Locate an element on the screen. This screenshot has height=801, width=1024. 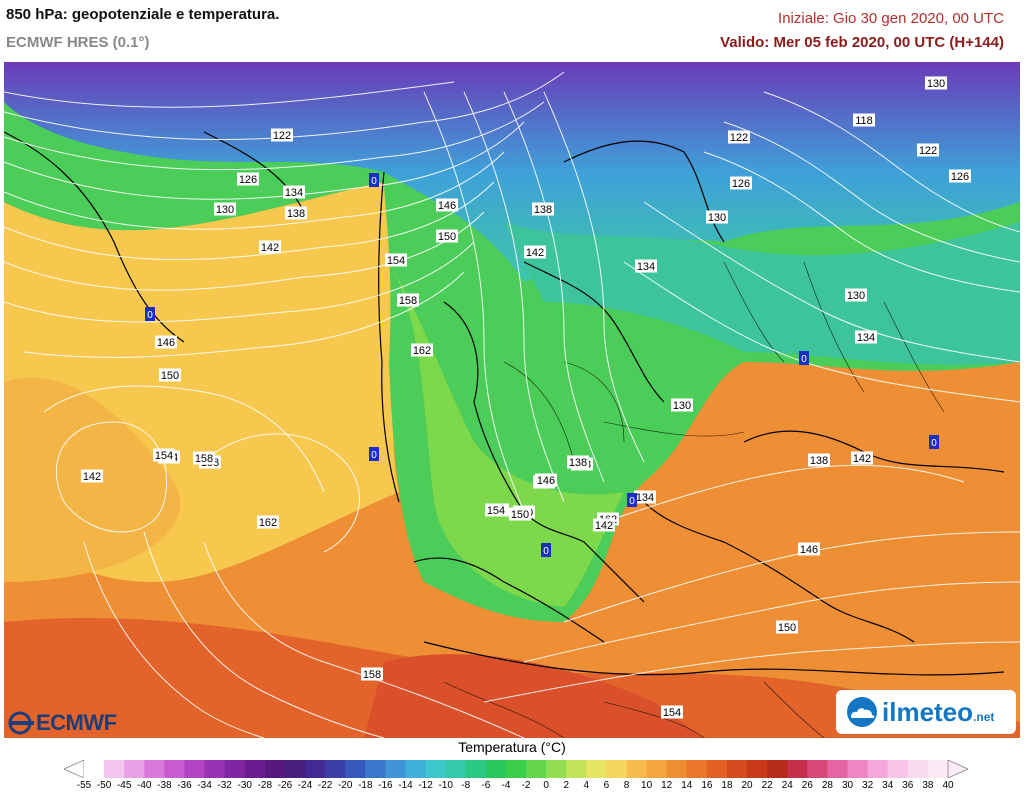
colorbar-tick-label: 18 is located at coordinates (727, 785).